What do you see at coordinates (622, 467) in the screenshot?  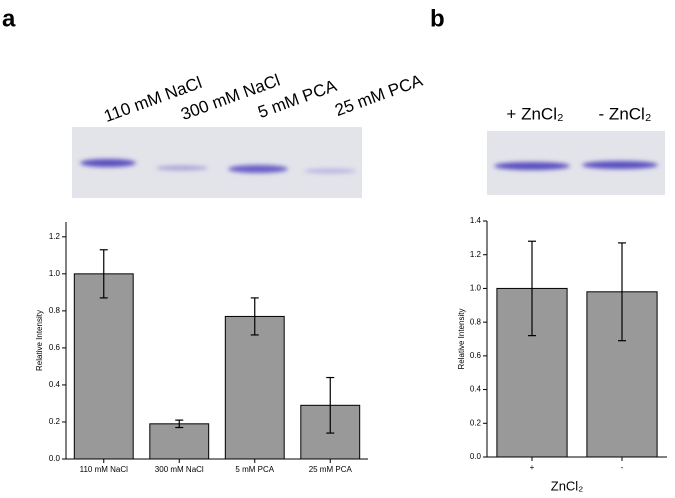 I see `x-tick-label: -` at bounding box center [622, 467].